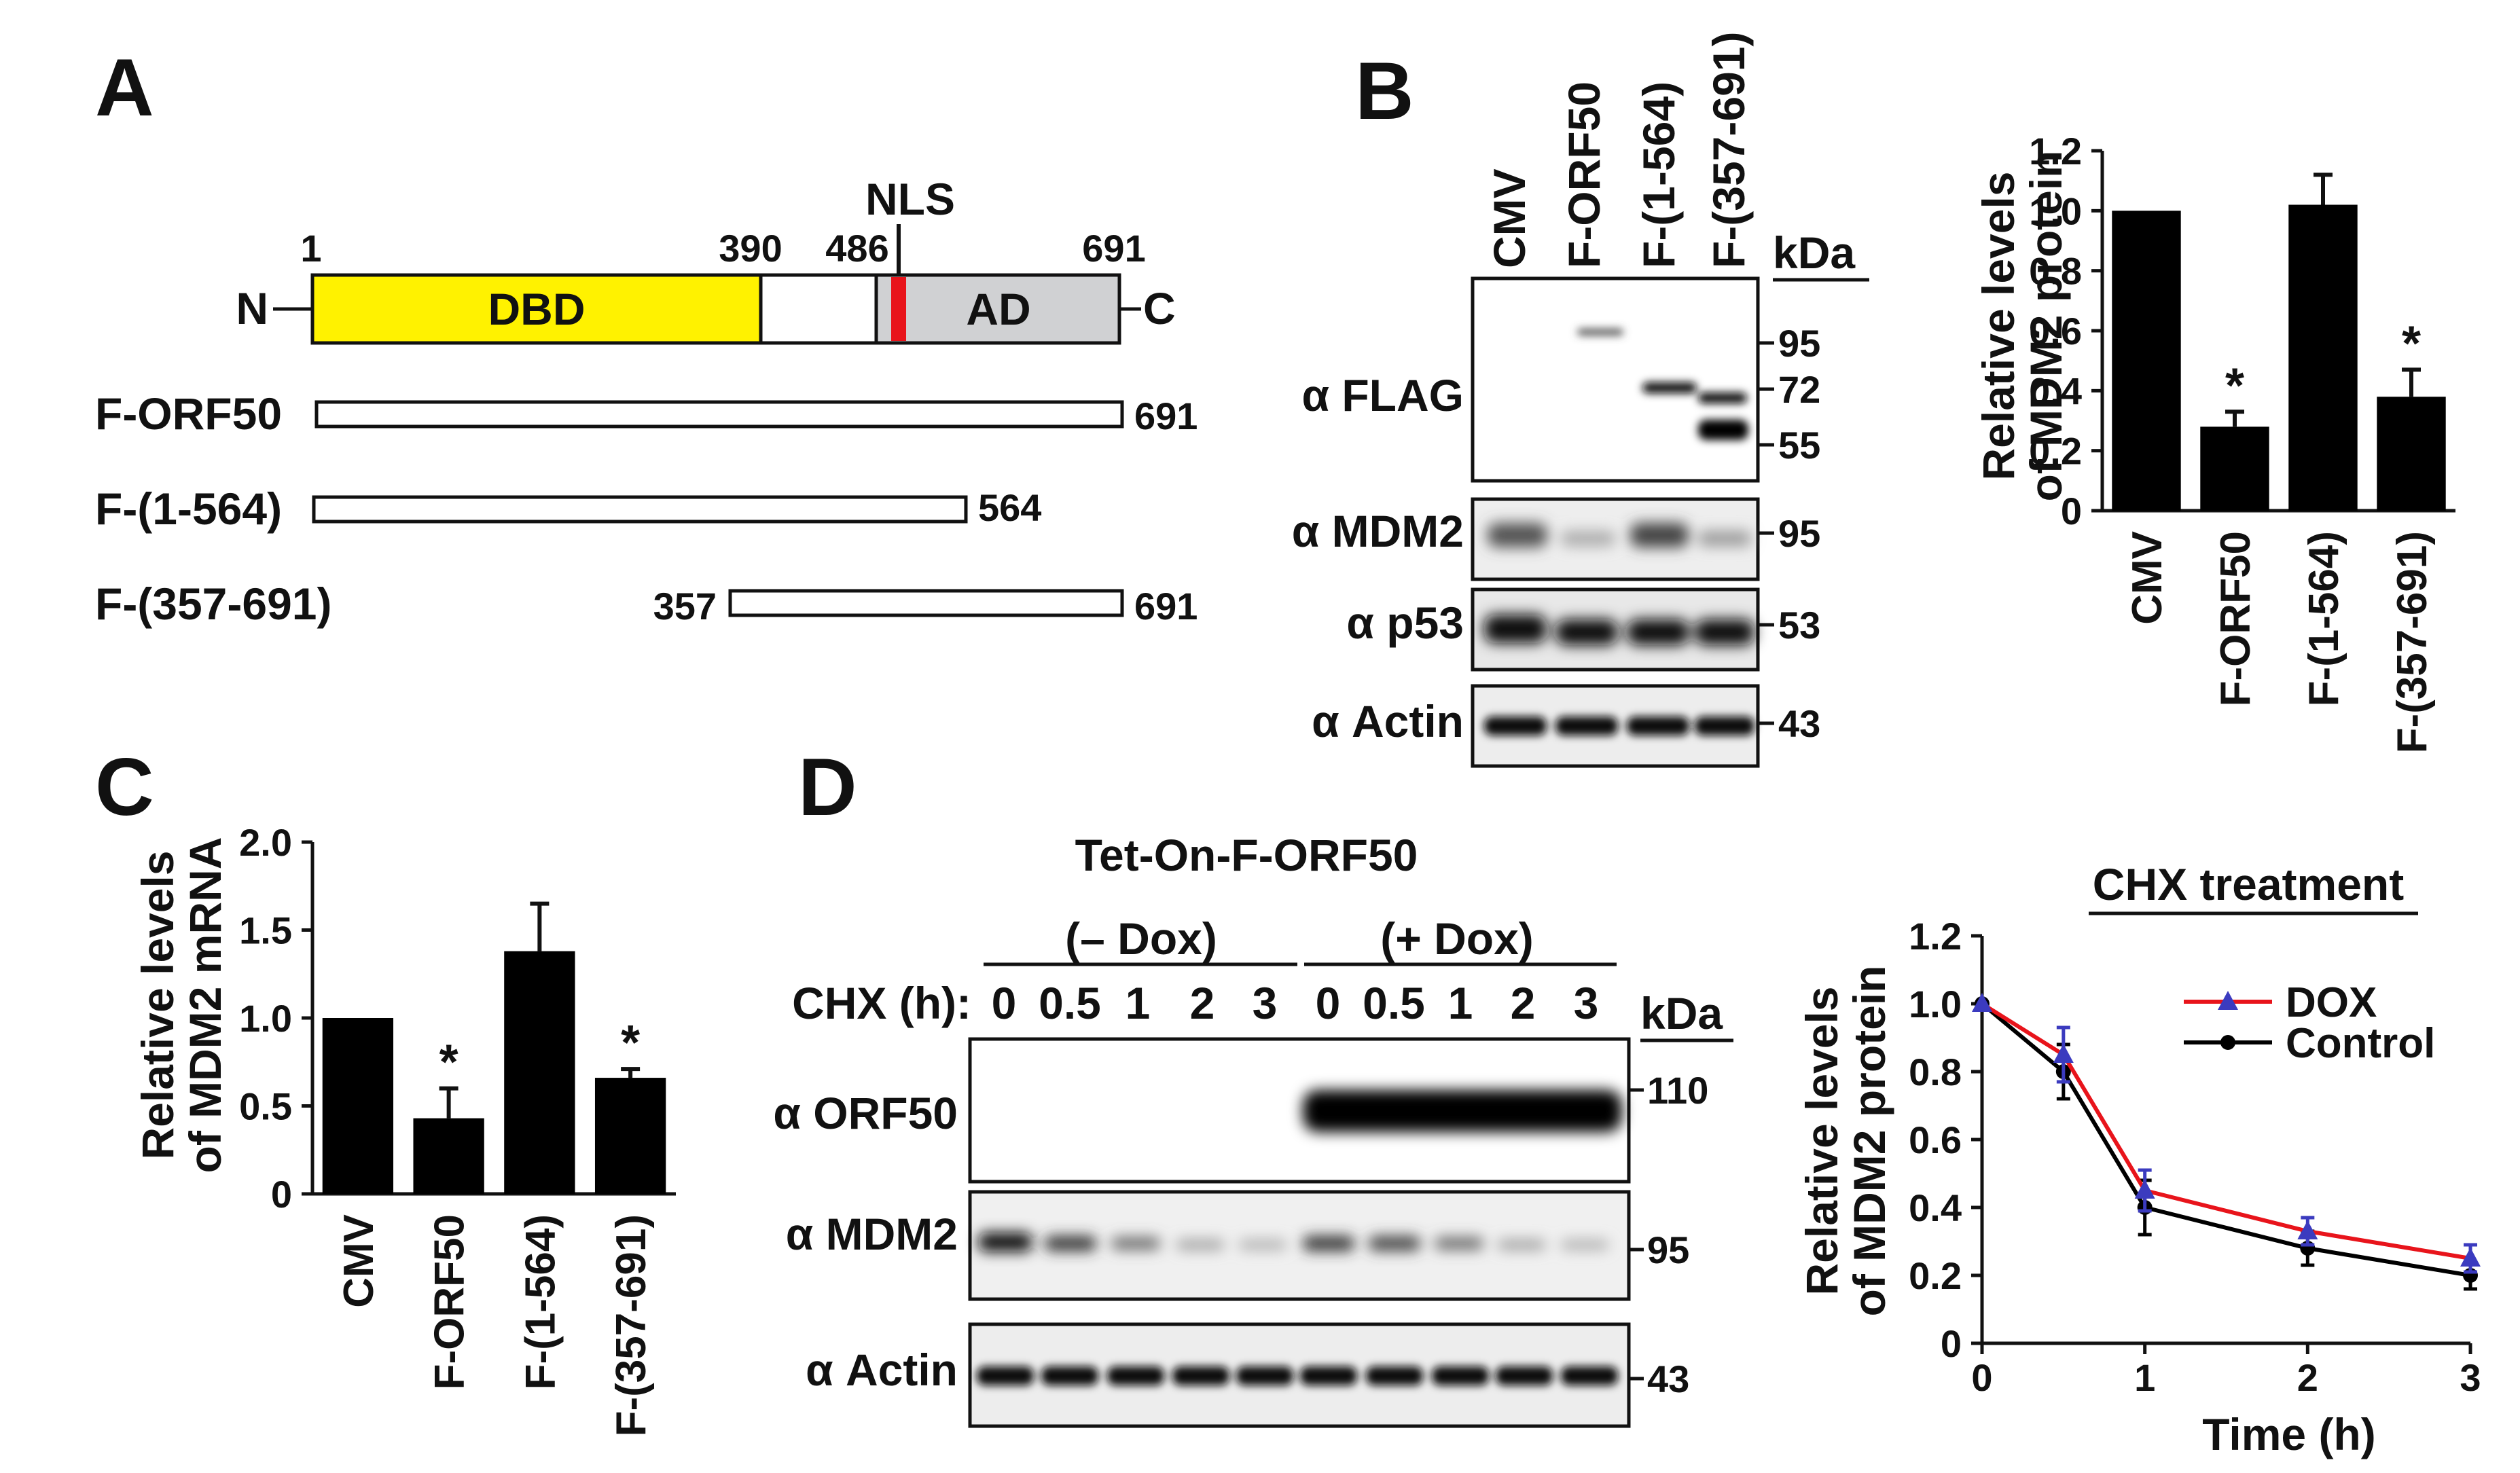  What do you see at coordinates (1388, 721) in the screenshot?
I see `blot-label-actin: α Actin` at bounding box center [1388, 721].